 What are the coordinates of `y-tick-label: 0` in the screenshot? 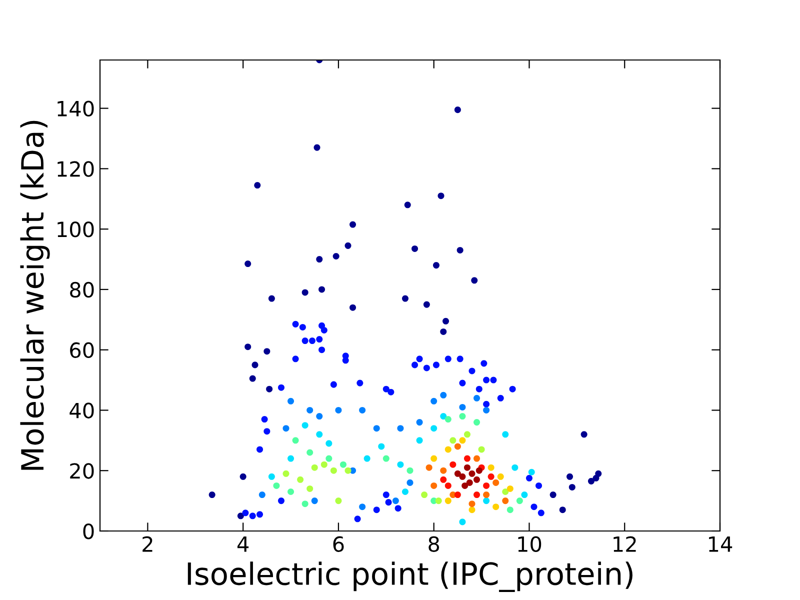 It's located at (88, 531).